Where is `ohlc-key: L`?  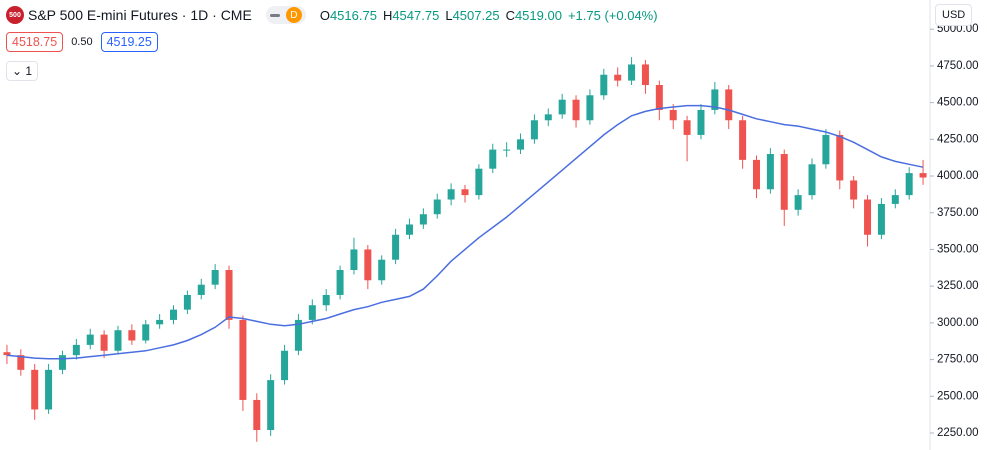
ohlc-key: L is located at coordinates (449, 15).